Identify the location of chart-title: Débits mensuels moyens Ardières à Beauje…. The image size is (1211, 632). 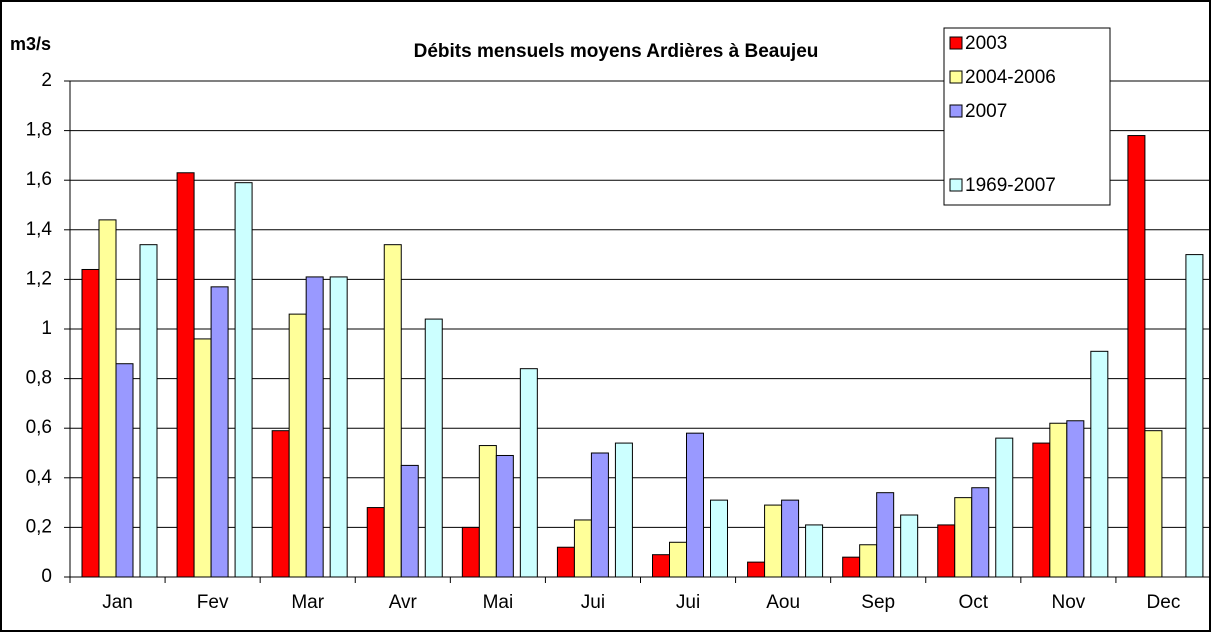
(616, 51).